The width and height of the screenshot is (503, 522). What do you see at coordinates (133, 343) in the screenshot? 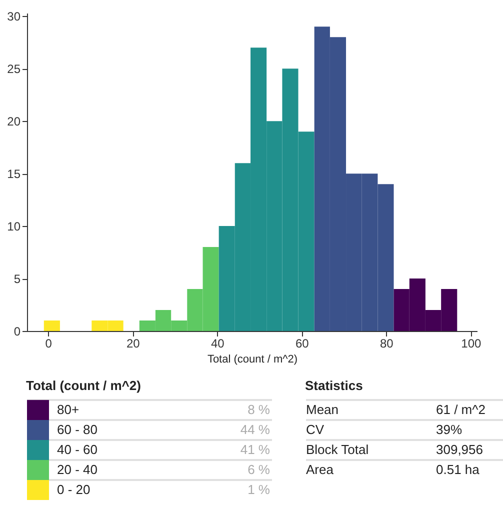
I see `x-tick-label: 20` at bounding box center [133, 343].